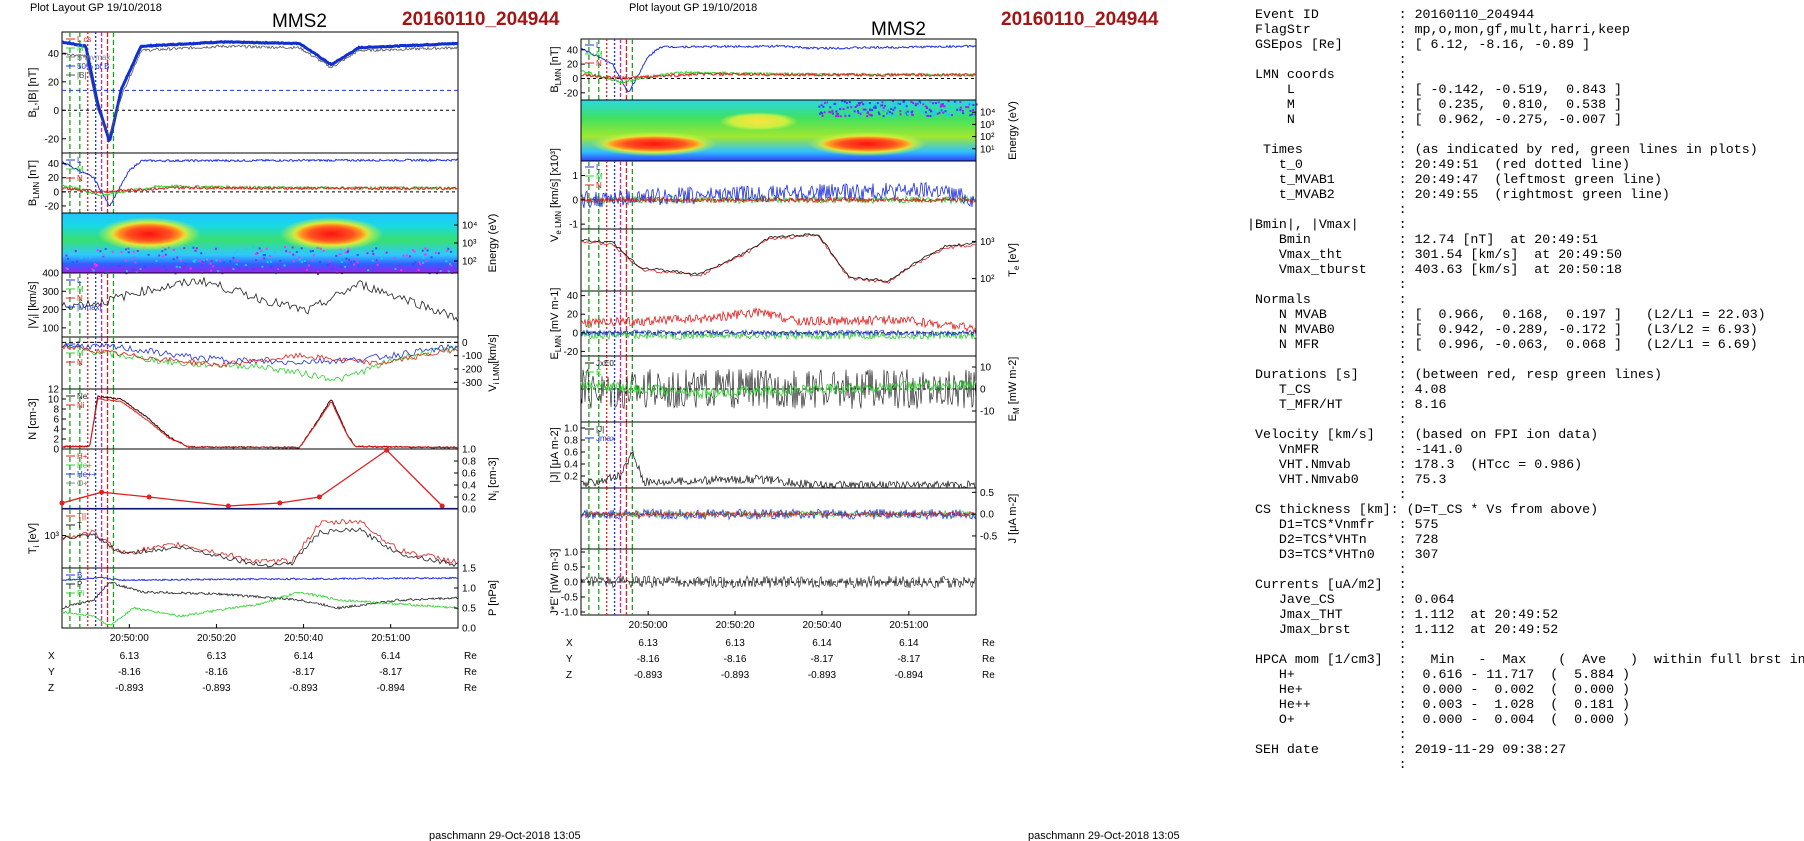  Describe the element at coordinates (1391, 14) in the screenshot. I see `summary-line: Event ID : 20160110_204944` at that location.